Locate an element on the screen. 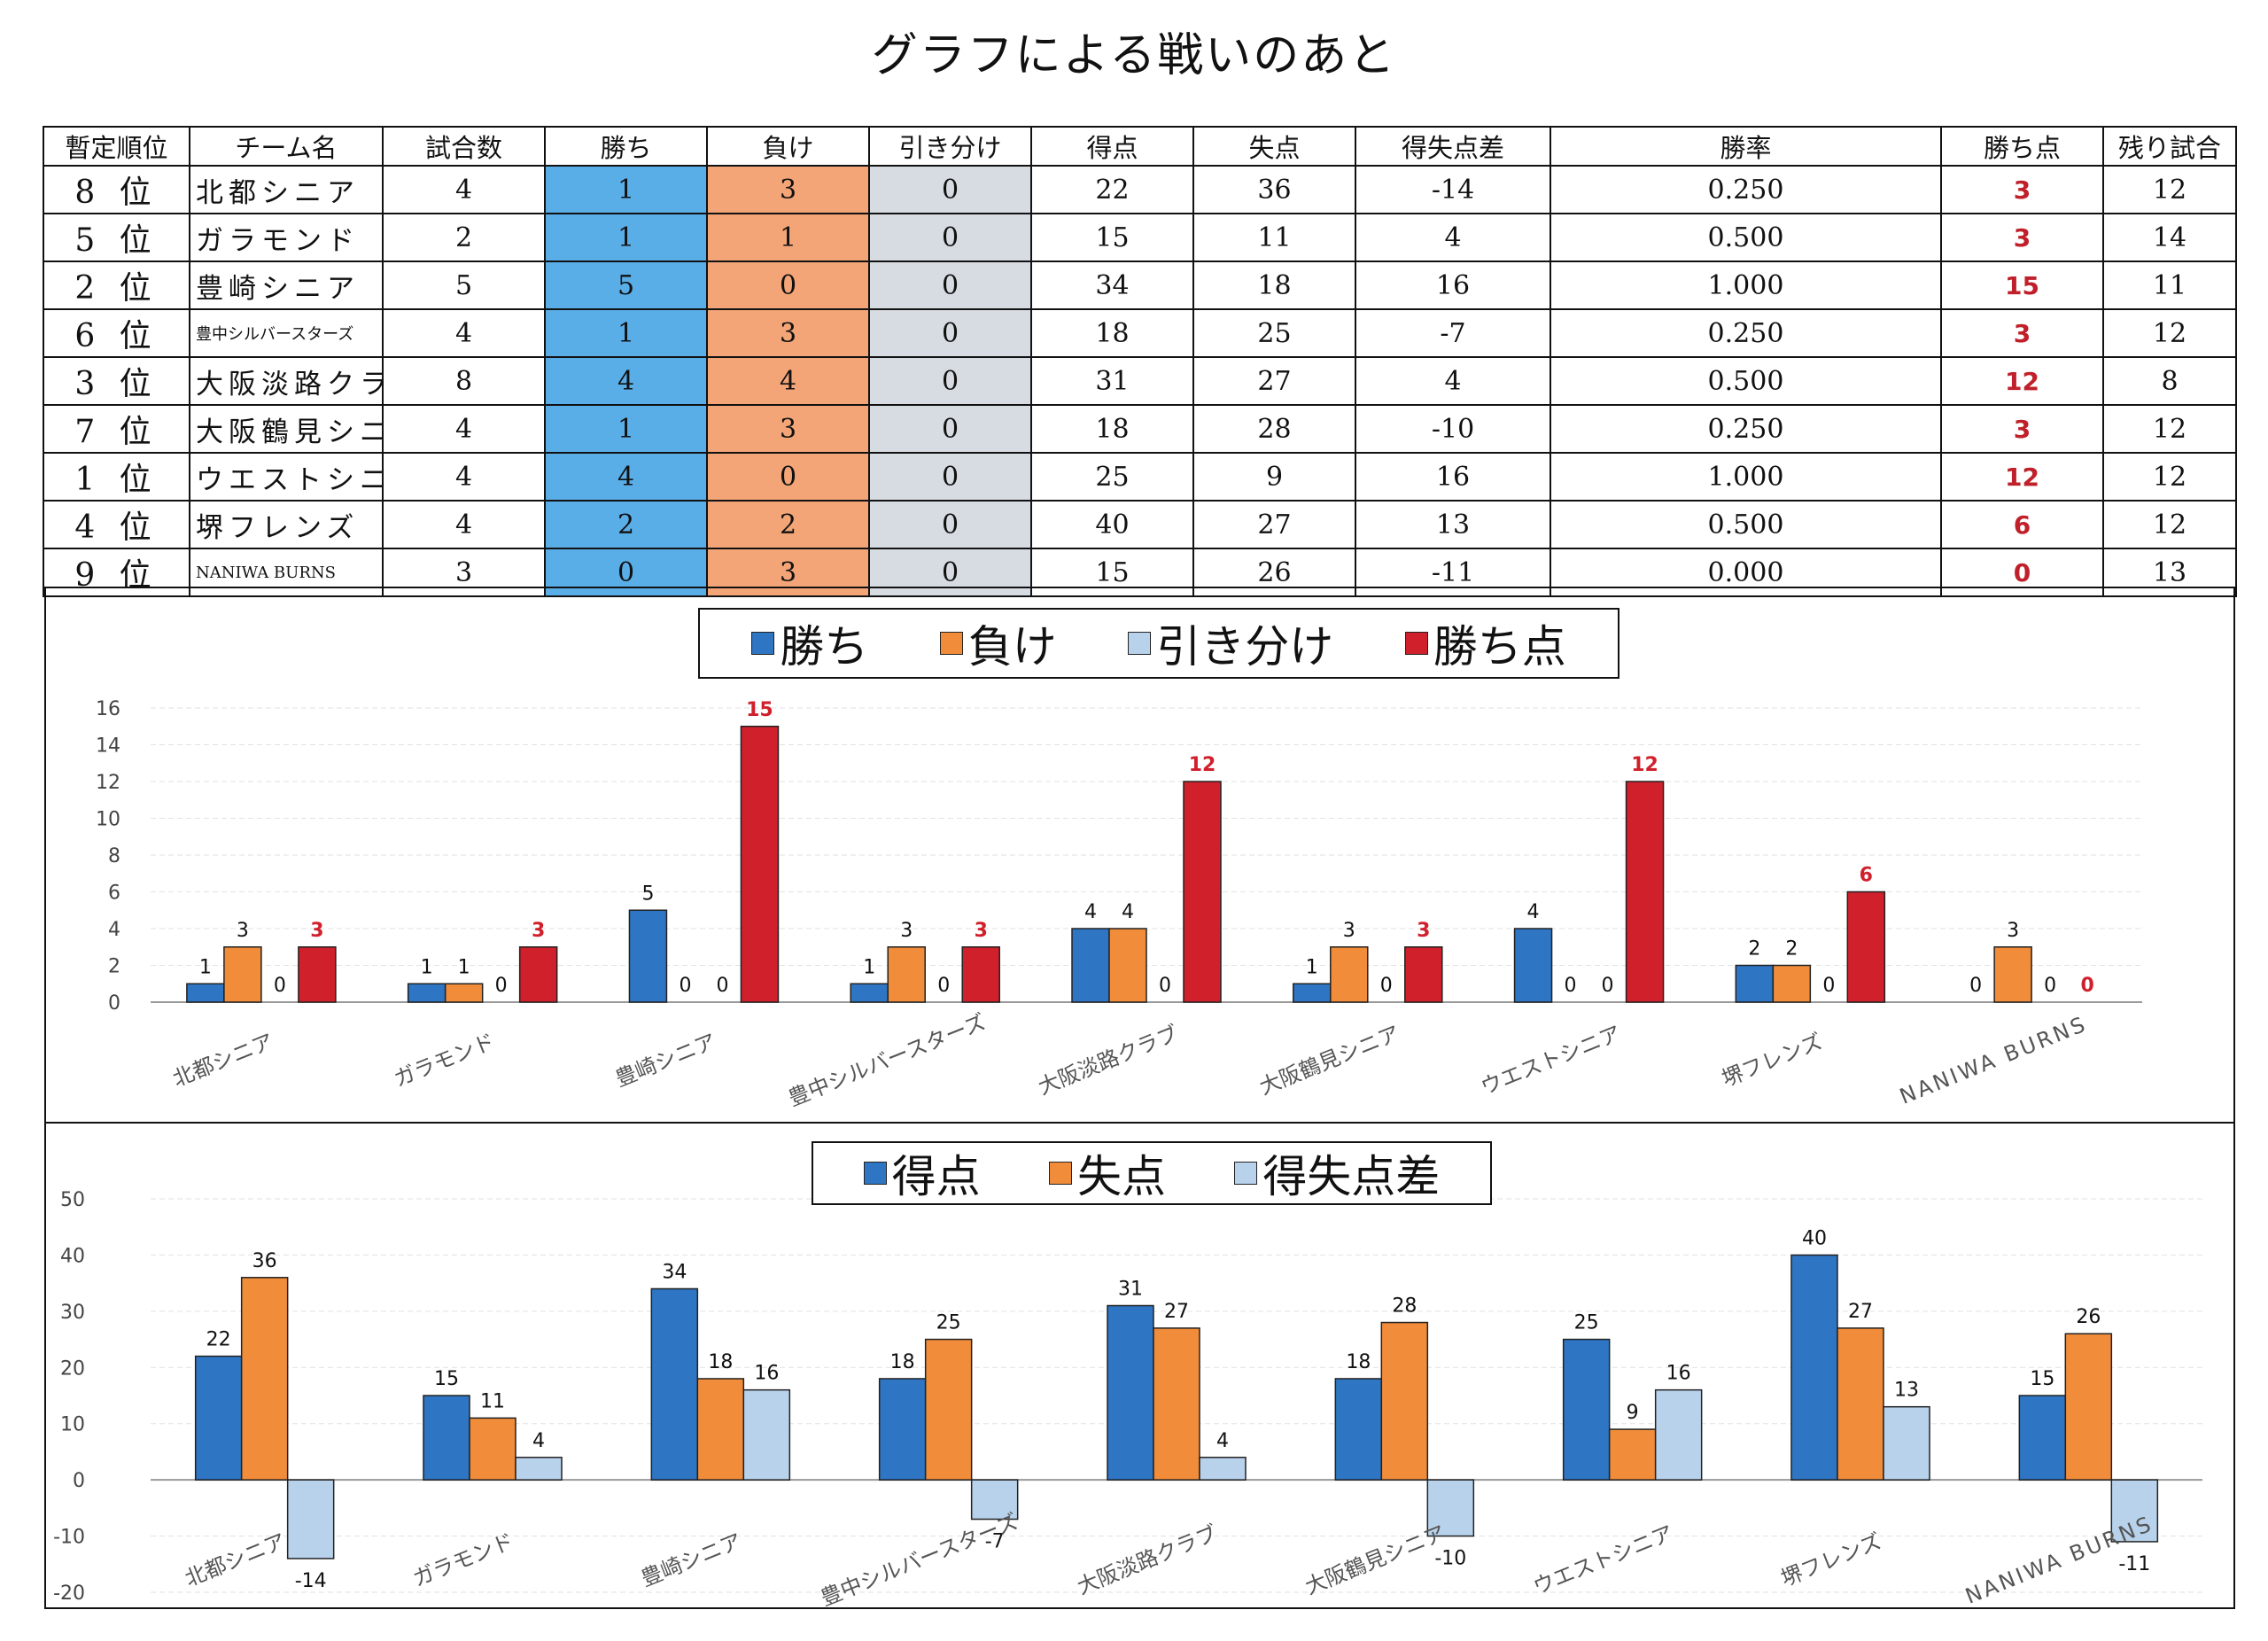 The width and height of the screenshot is (2268, 1641). x-category-label: 北都シニア is located at coordinates (236, 1559).